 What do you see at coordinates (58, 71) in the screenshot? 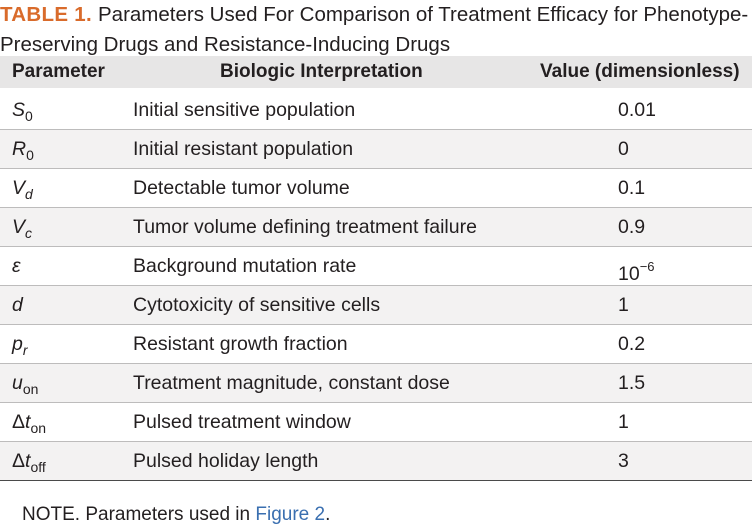
I see `header-parameter: Parameter` at bounding box center [58, 71].